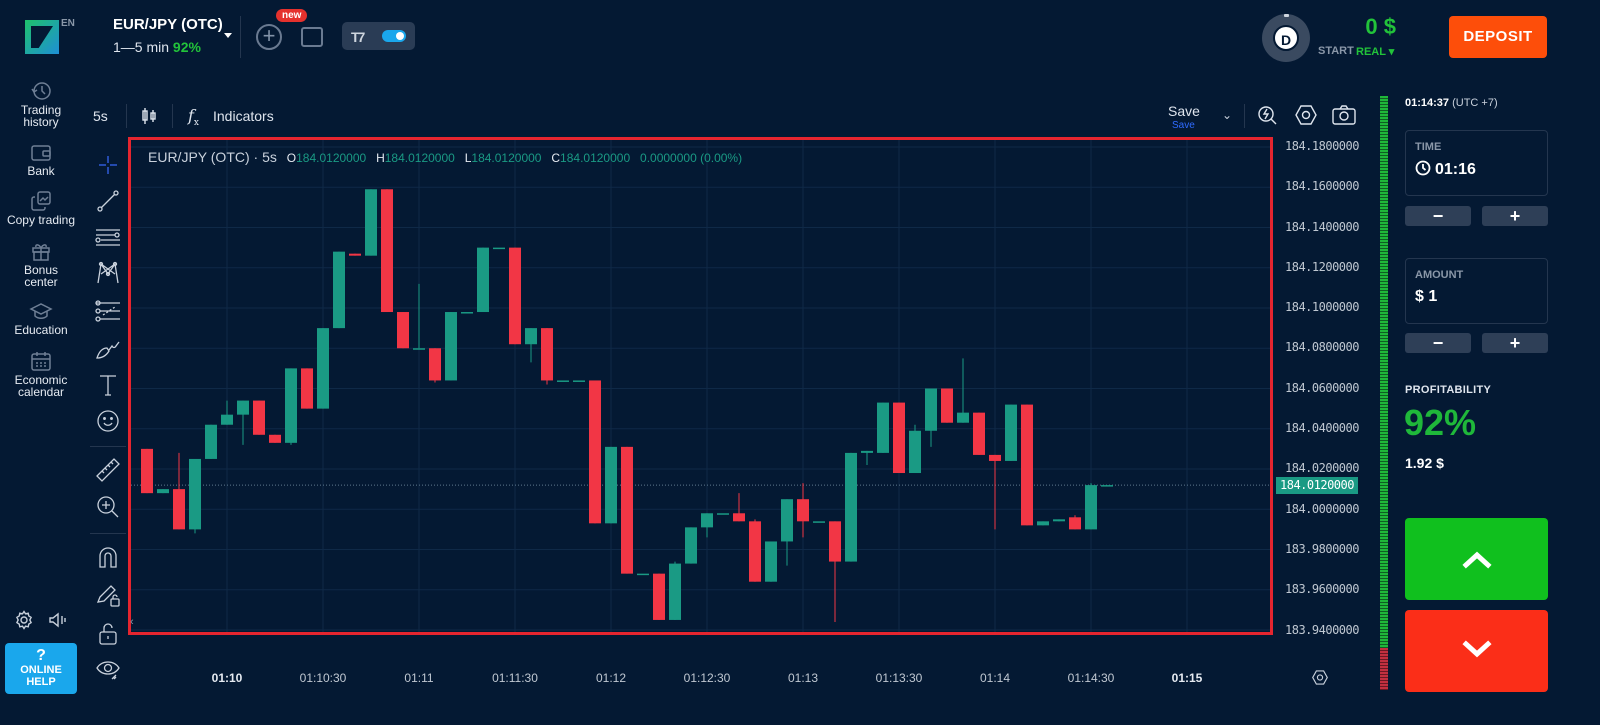 This screenshot has width=1600, height=725. What do you see at coordinates (691, 158) in the screenshot?
I see `legend-change: 0.0000000 (0.00%)` at bounding box center [691, 158].